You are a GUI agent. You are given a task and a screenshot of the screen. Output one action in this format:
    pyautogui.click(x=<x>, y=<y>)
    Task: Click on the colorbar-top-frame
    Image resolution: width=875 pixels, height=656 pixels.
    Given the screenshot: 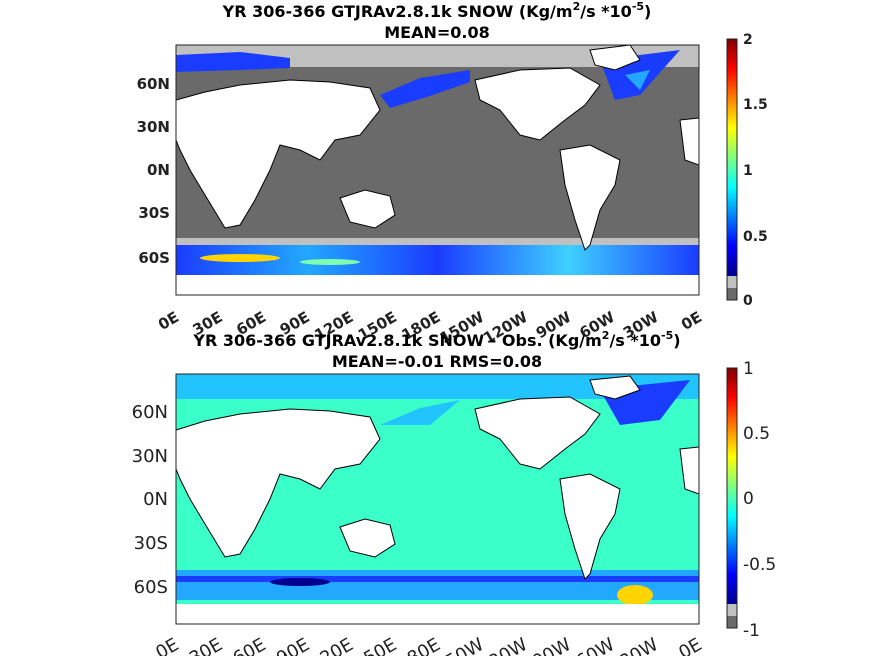 What is the action you would take?
    pyautogui.click(x=732, y=169)
    